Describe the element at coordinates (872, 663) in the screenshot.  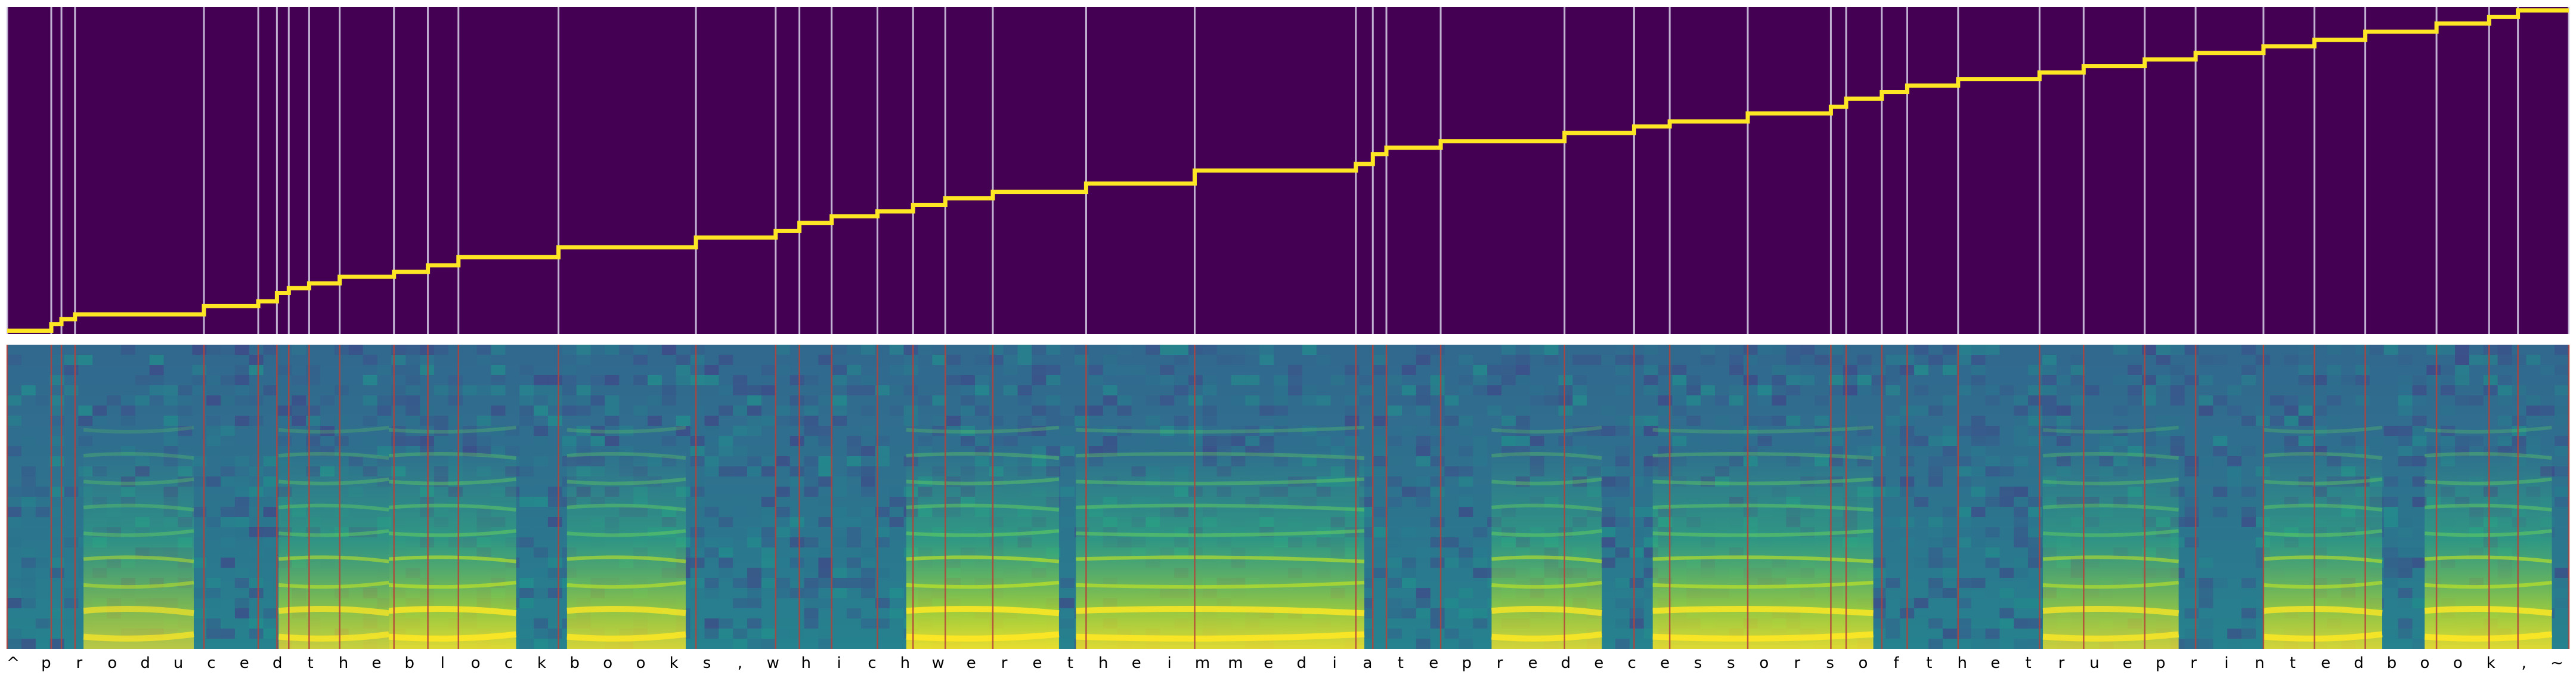
I see `token-label: c` at that location.